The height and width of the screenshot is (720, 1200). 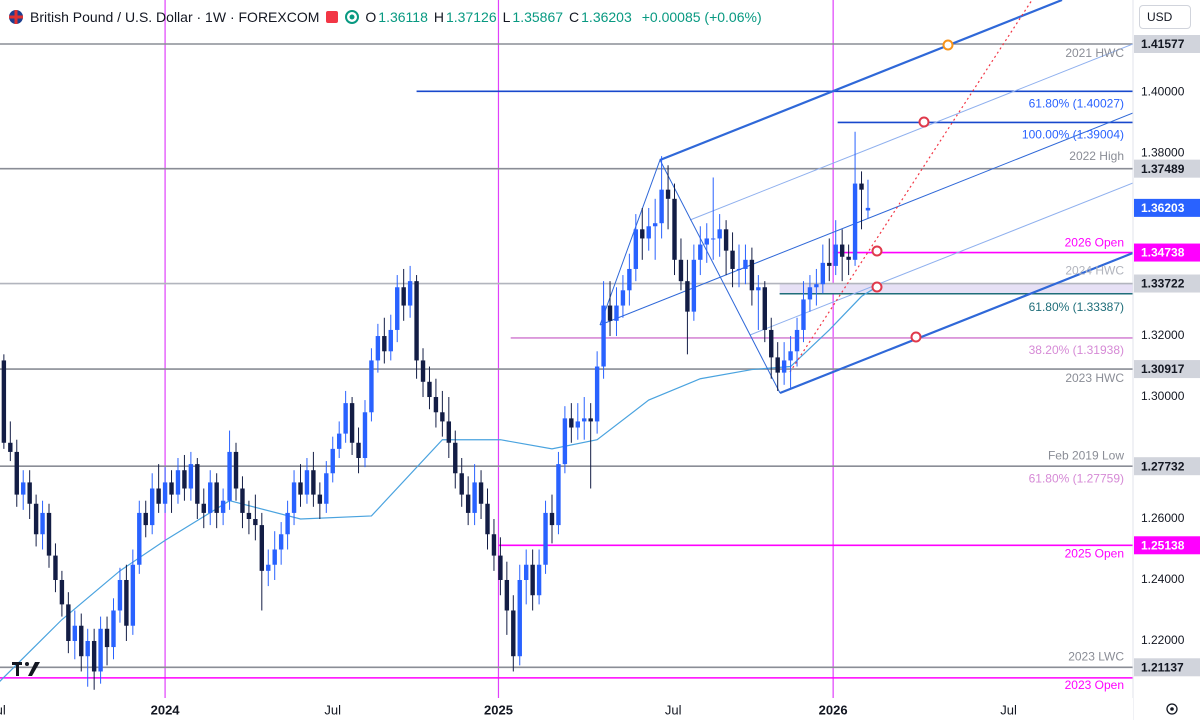 What do you see at coordinates (1172, 709) in the screenshot?
I see `settings-icon` at bounding box center [1172, 709].